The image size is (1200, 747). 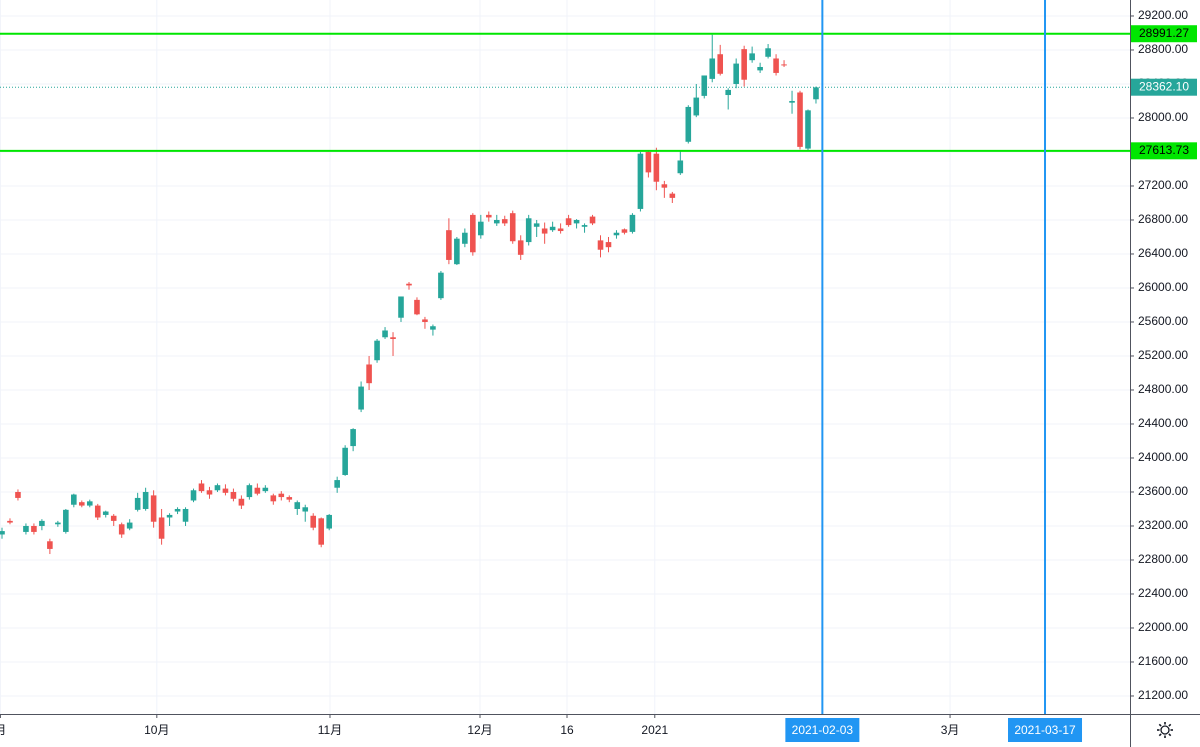 I want to click on y-tick-label: 21200.00, so click(x=1163, y=695).